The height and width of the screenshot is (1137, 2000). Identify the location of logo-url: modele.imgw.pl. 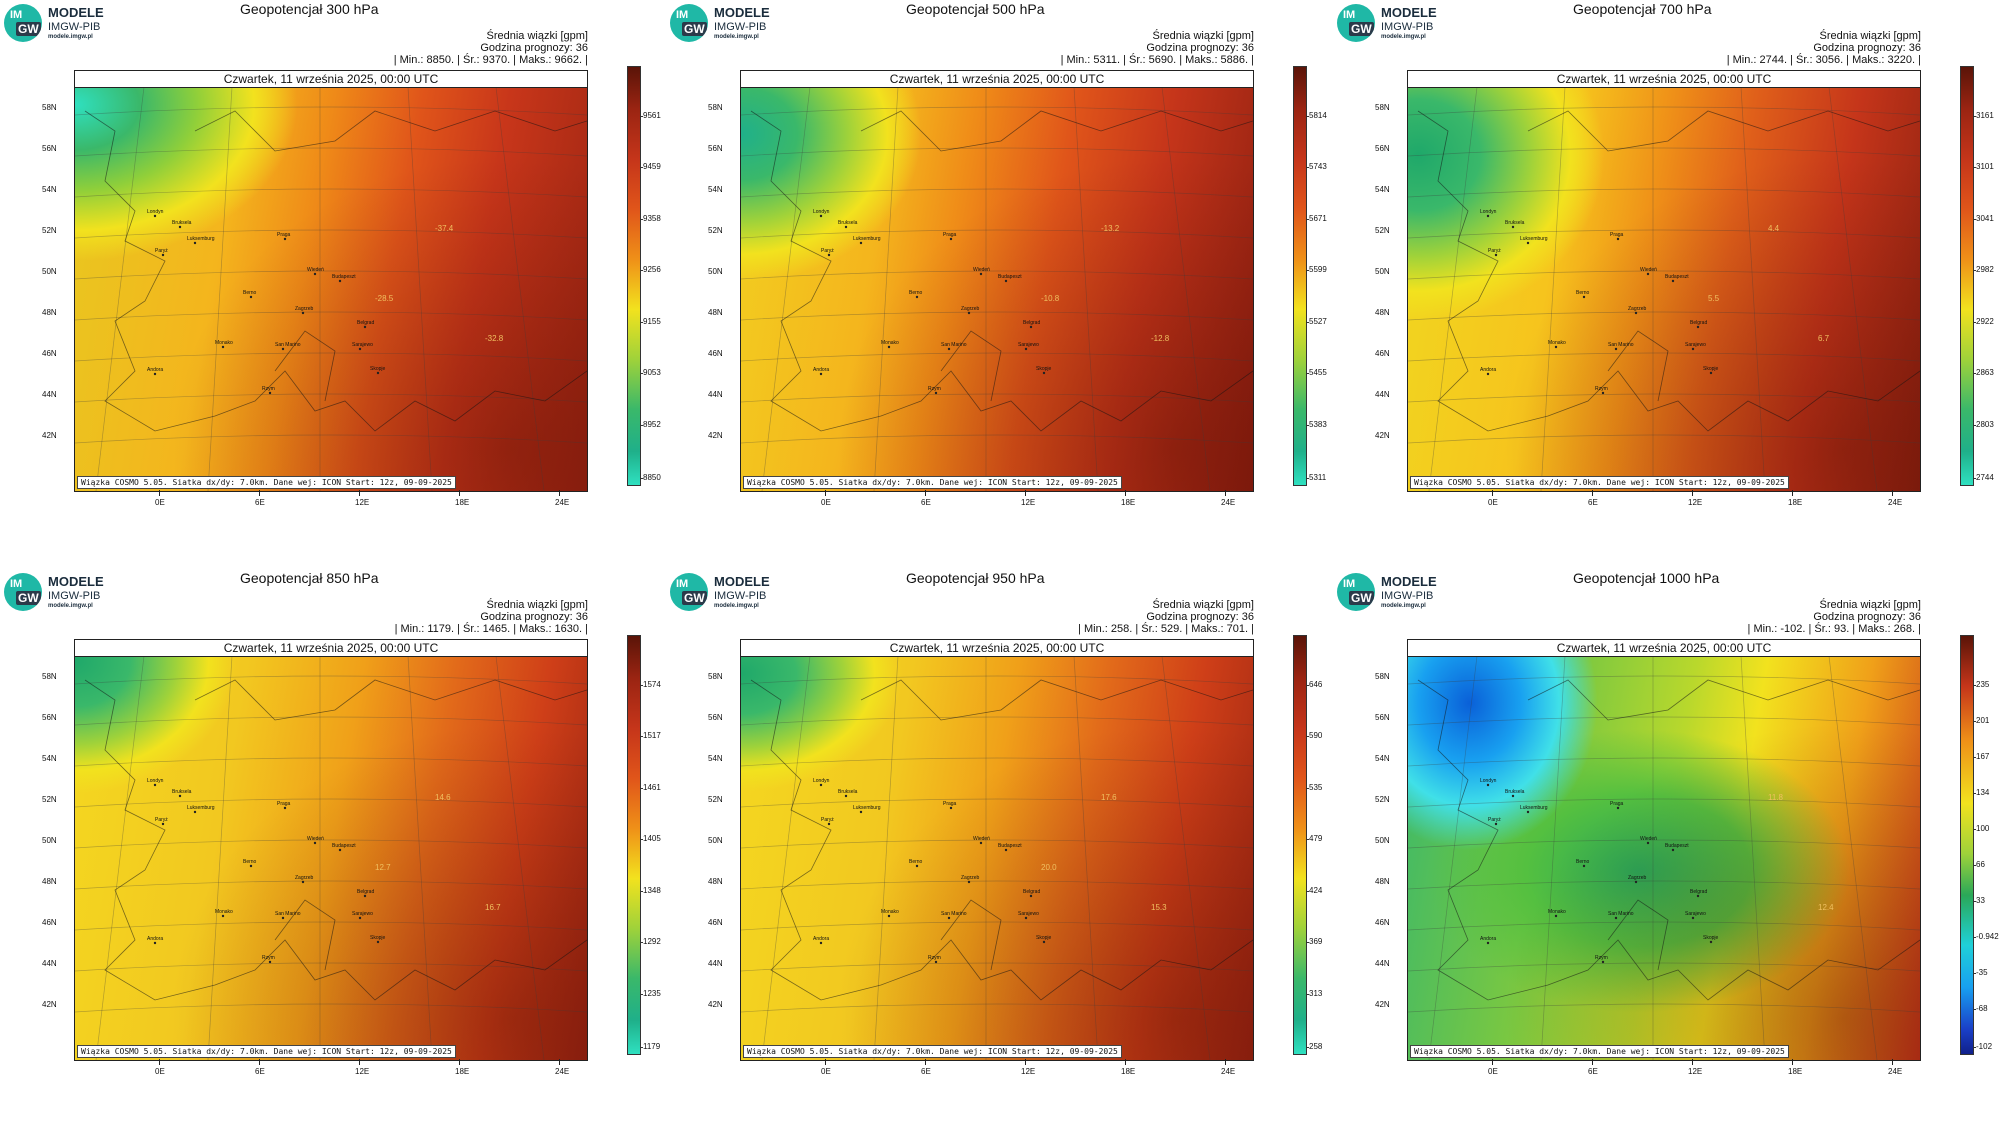
(1403, 37).